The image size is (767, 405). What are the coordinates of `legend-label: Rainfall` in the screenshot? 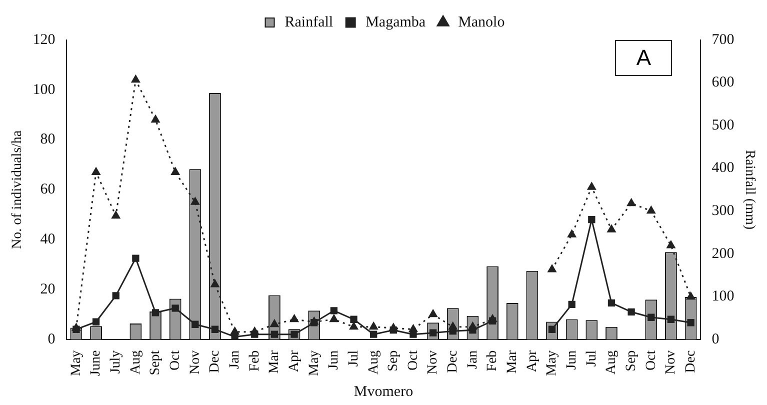 It's located at (309, 22).